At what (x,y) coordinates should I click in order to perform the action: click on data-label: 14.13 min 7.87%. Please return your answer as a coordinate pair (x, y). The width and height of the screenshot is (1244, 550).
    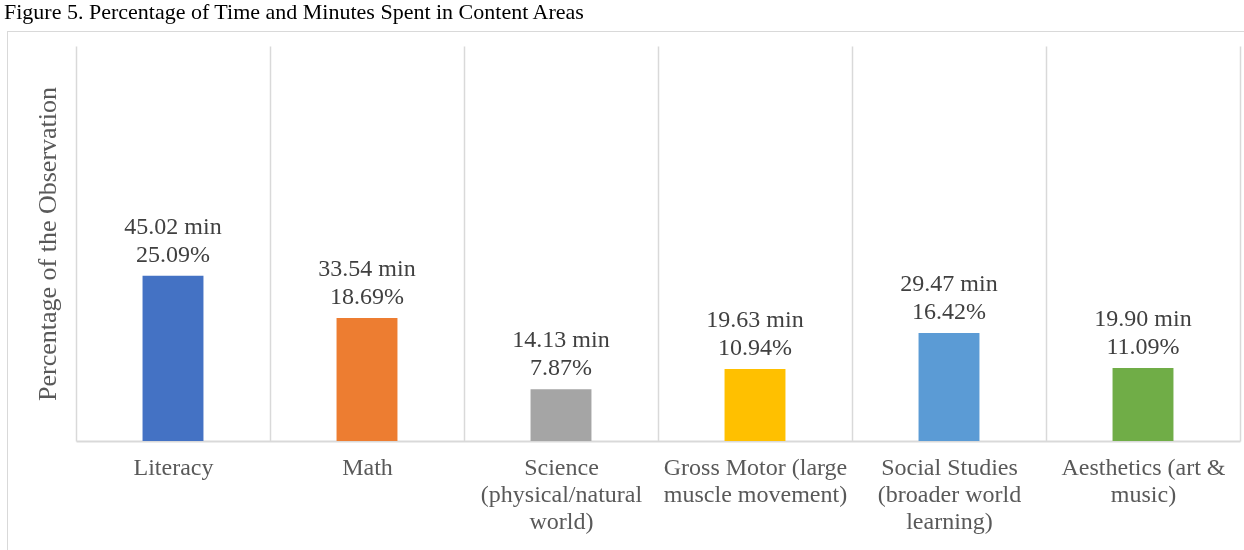
    Looking at the image, I should click on (561, 353).